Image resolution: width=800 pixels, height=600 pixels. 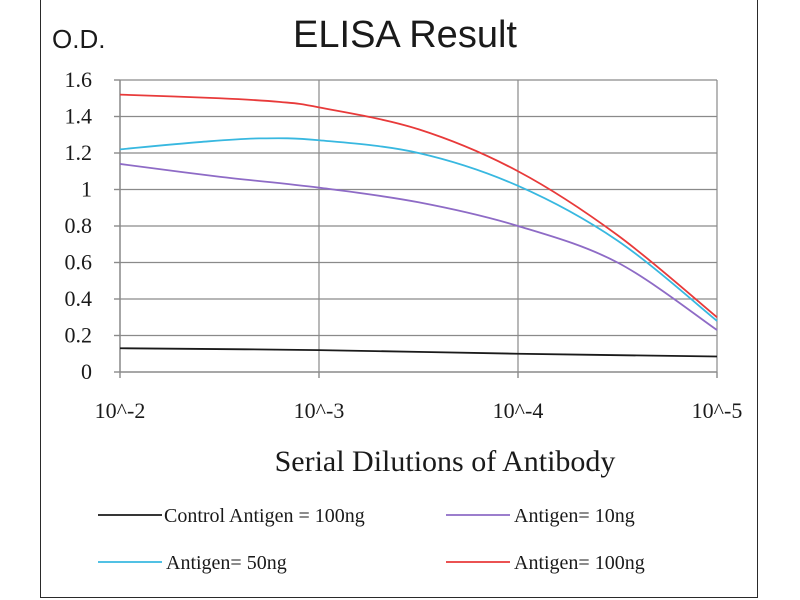 I want to click on x-tick-label: 10^-4, so click(x=518, y=410).